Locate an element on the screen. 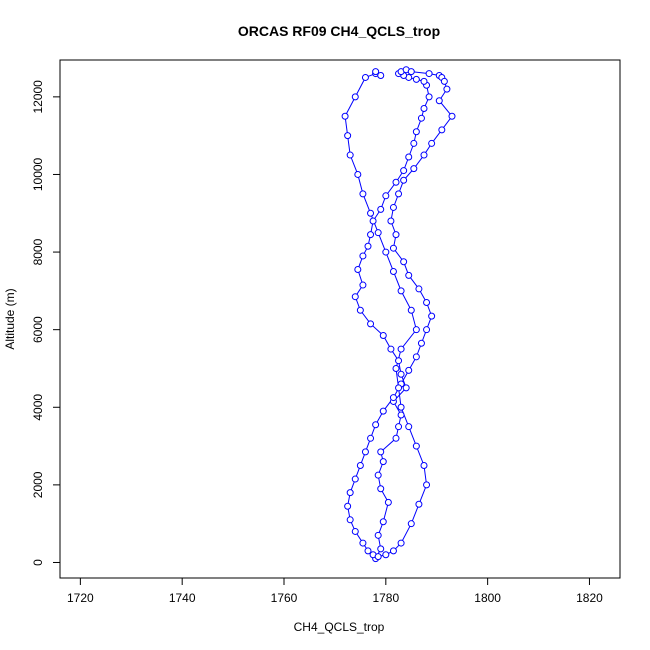  x-axis: 1720 1740 1760 1780 1800 1820 is located at coordinates (335, 591).